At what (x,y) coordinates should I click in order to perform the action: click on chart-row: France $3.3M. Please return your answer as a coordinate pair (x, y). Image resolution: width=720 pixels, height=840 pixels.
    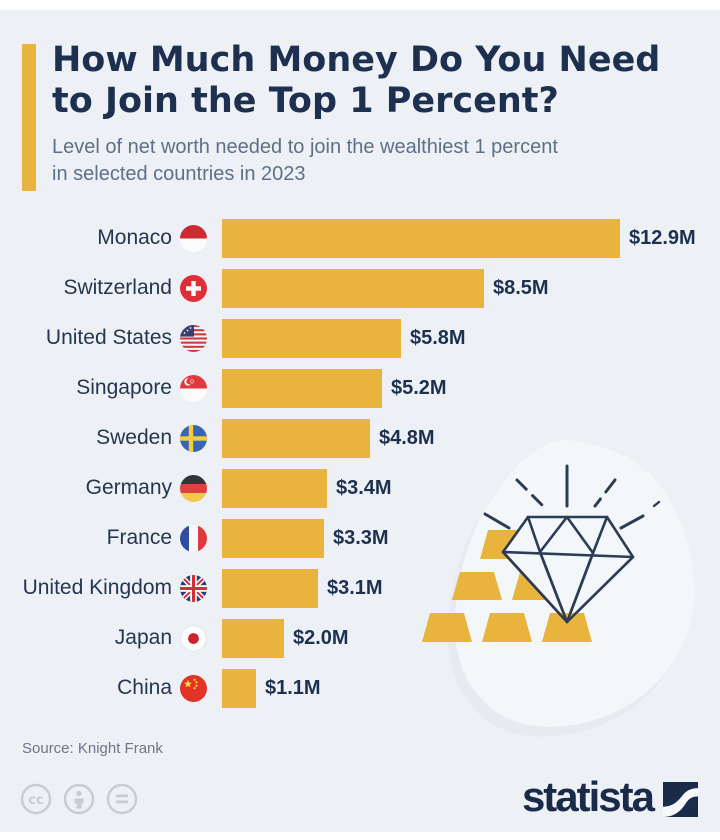
    Looking at the image, I should click on (360, 538).